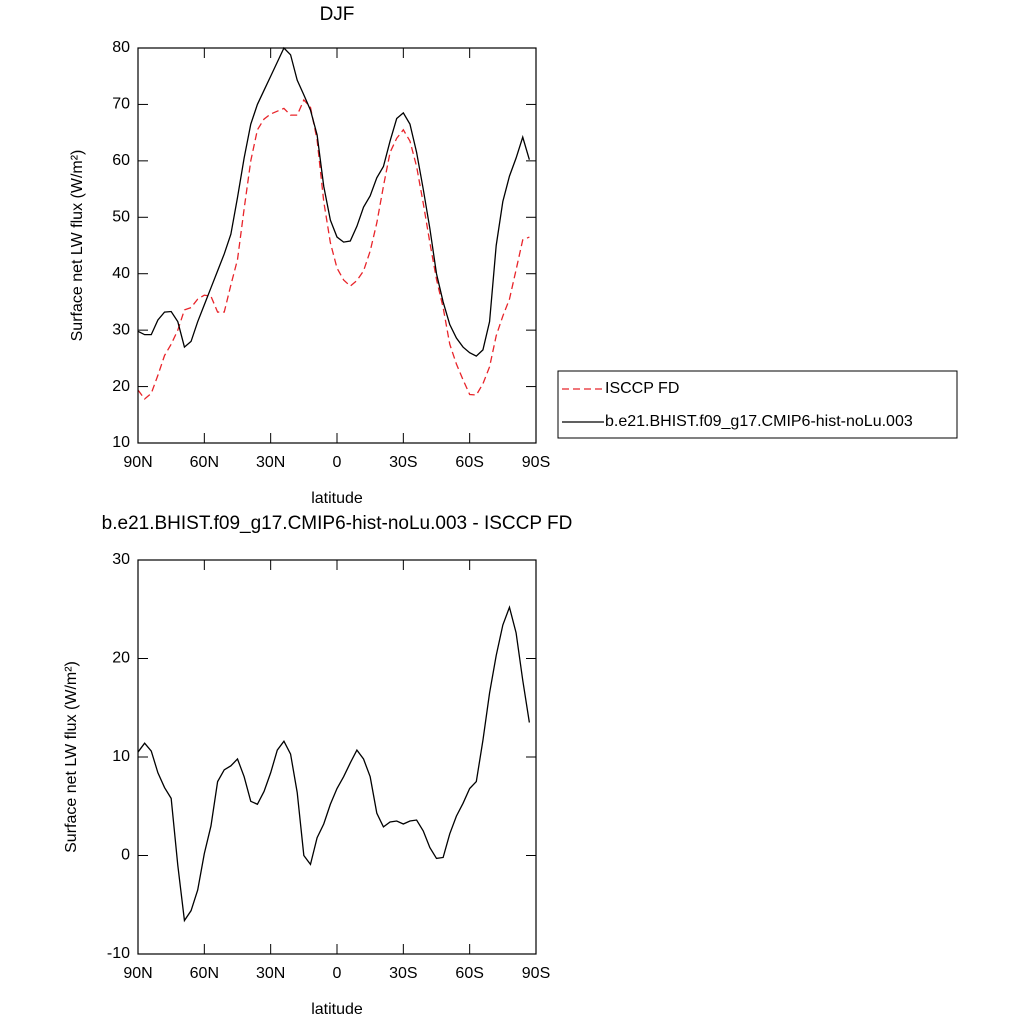  Describe the element at coordinates (125, 855) in the screenshot. I see `y-tick-label: 0` at that location.